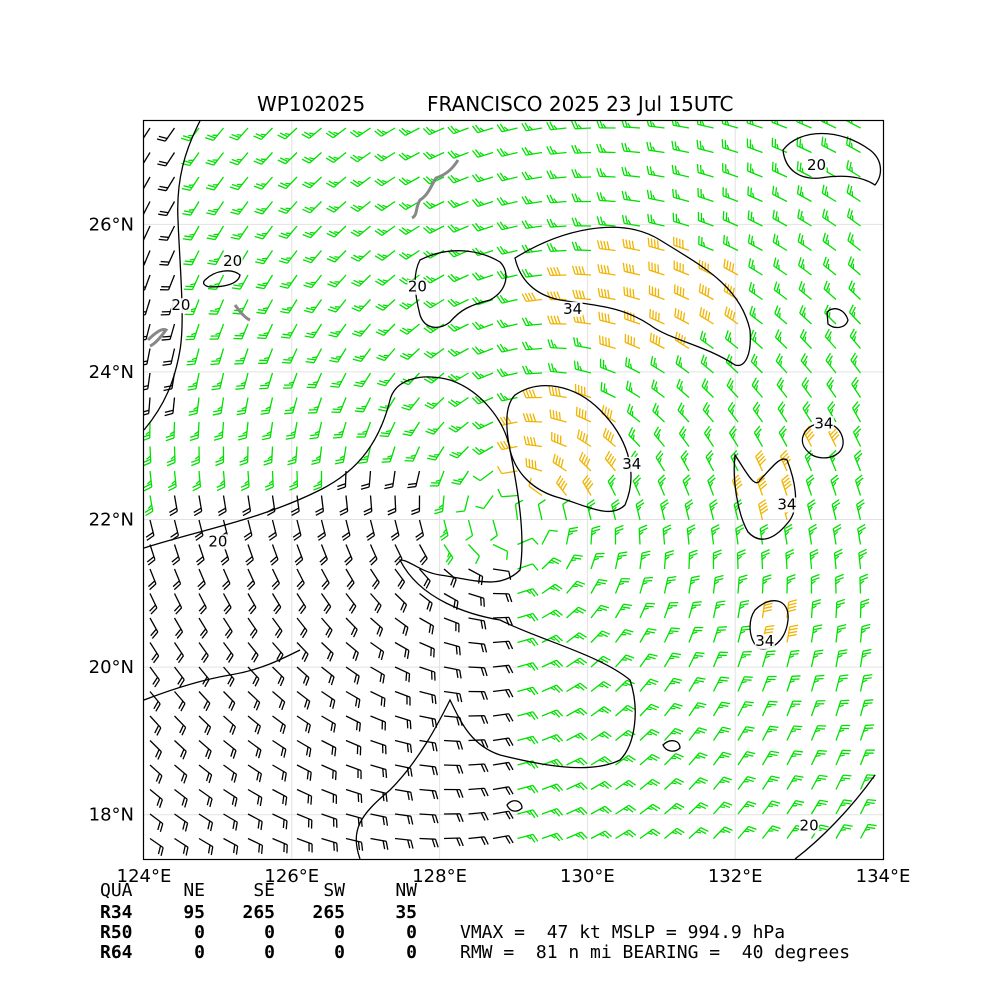  What do you see at coordinates (735, 876) in the screenshot?
I see `lon-tick-label: 132°E` at bounding box center [735, 876].